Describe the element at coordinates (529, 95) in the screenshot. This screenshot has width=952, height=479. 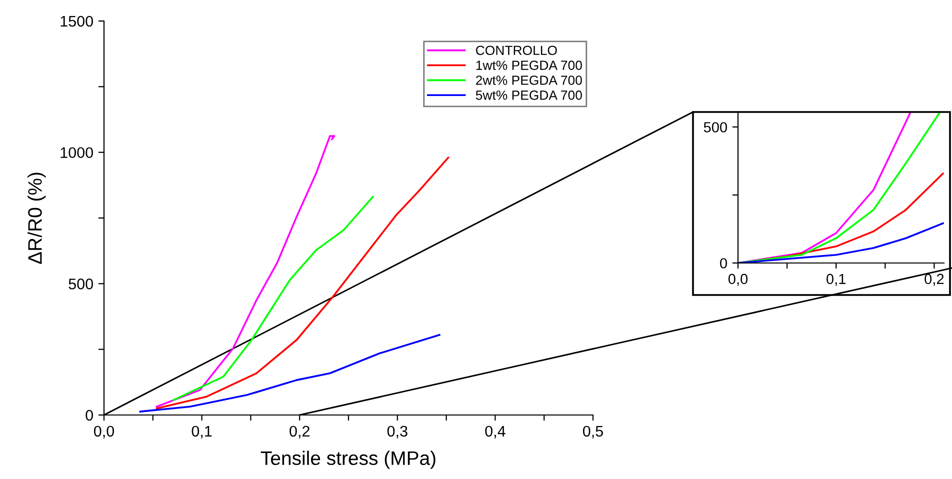
I see `legend-label: 5wt% PEGDA 700` at that location.